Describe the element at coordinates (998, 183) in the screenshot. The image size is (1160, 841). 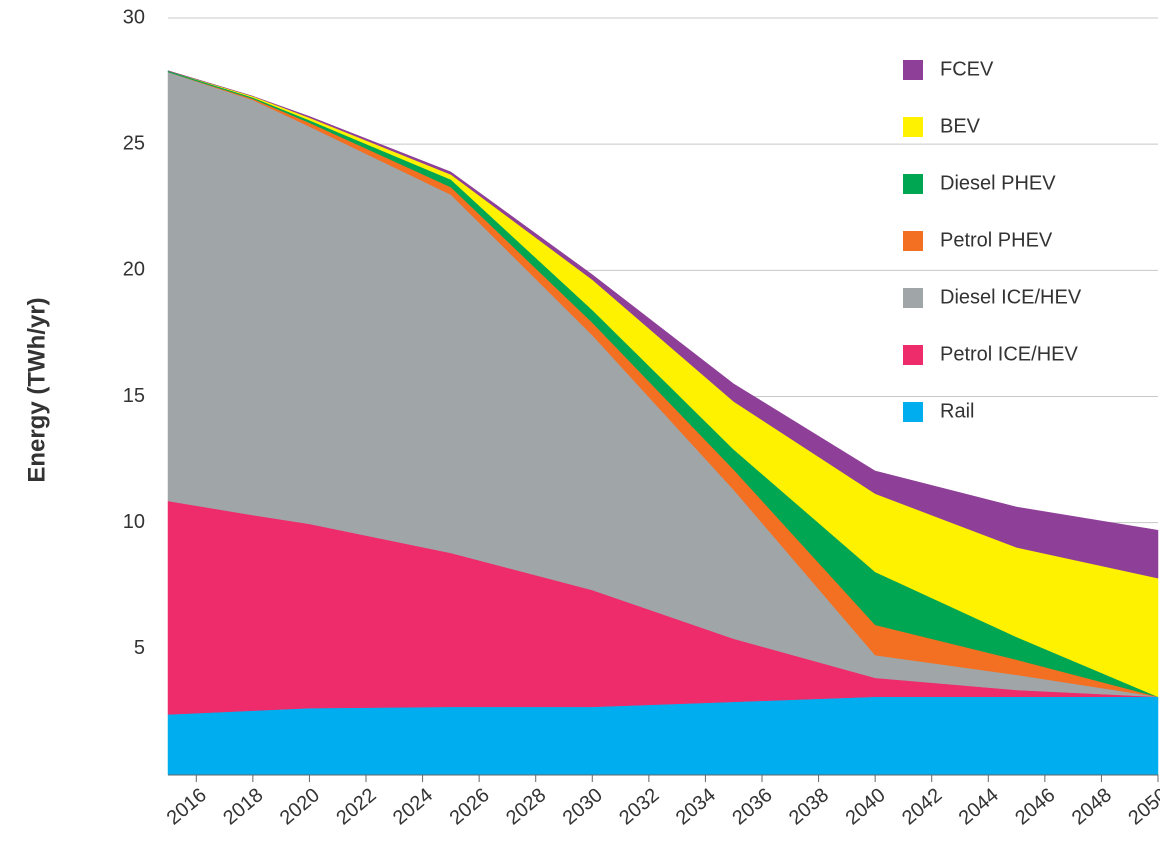
I see `legend-label: Diesel PHEV` at that location.